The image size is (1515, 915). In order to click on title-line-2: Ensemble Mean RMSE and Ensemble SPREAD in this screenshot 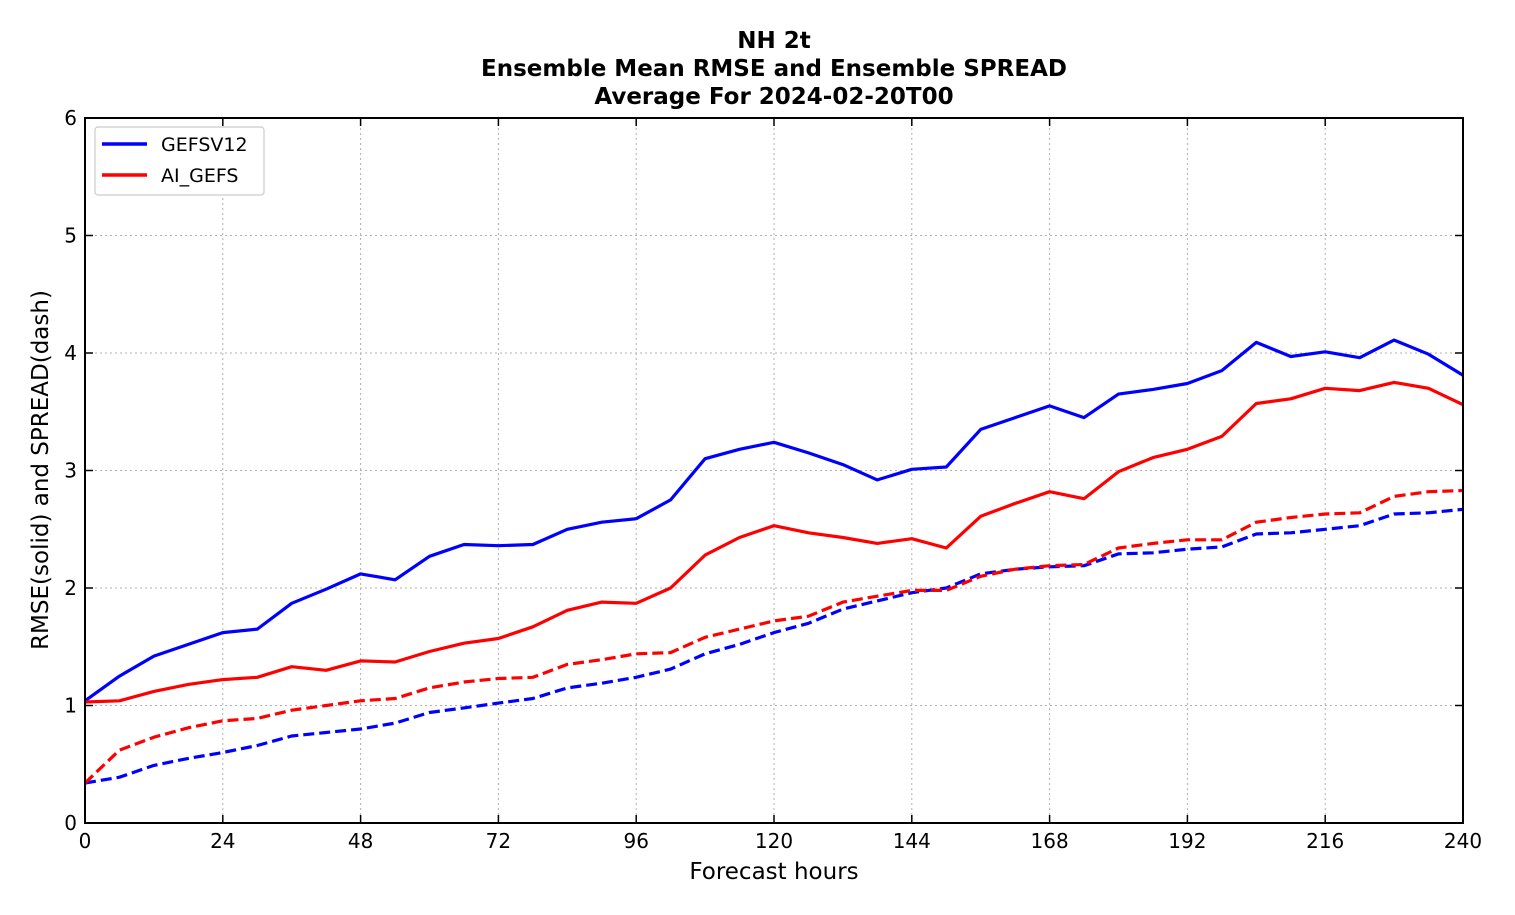, I will do `click(774, 69)`.